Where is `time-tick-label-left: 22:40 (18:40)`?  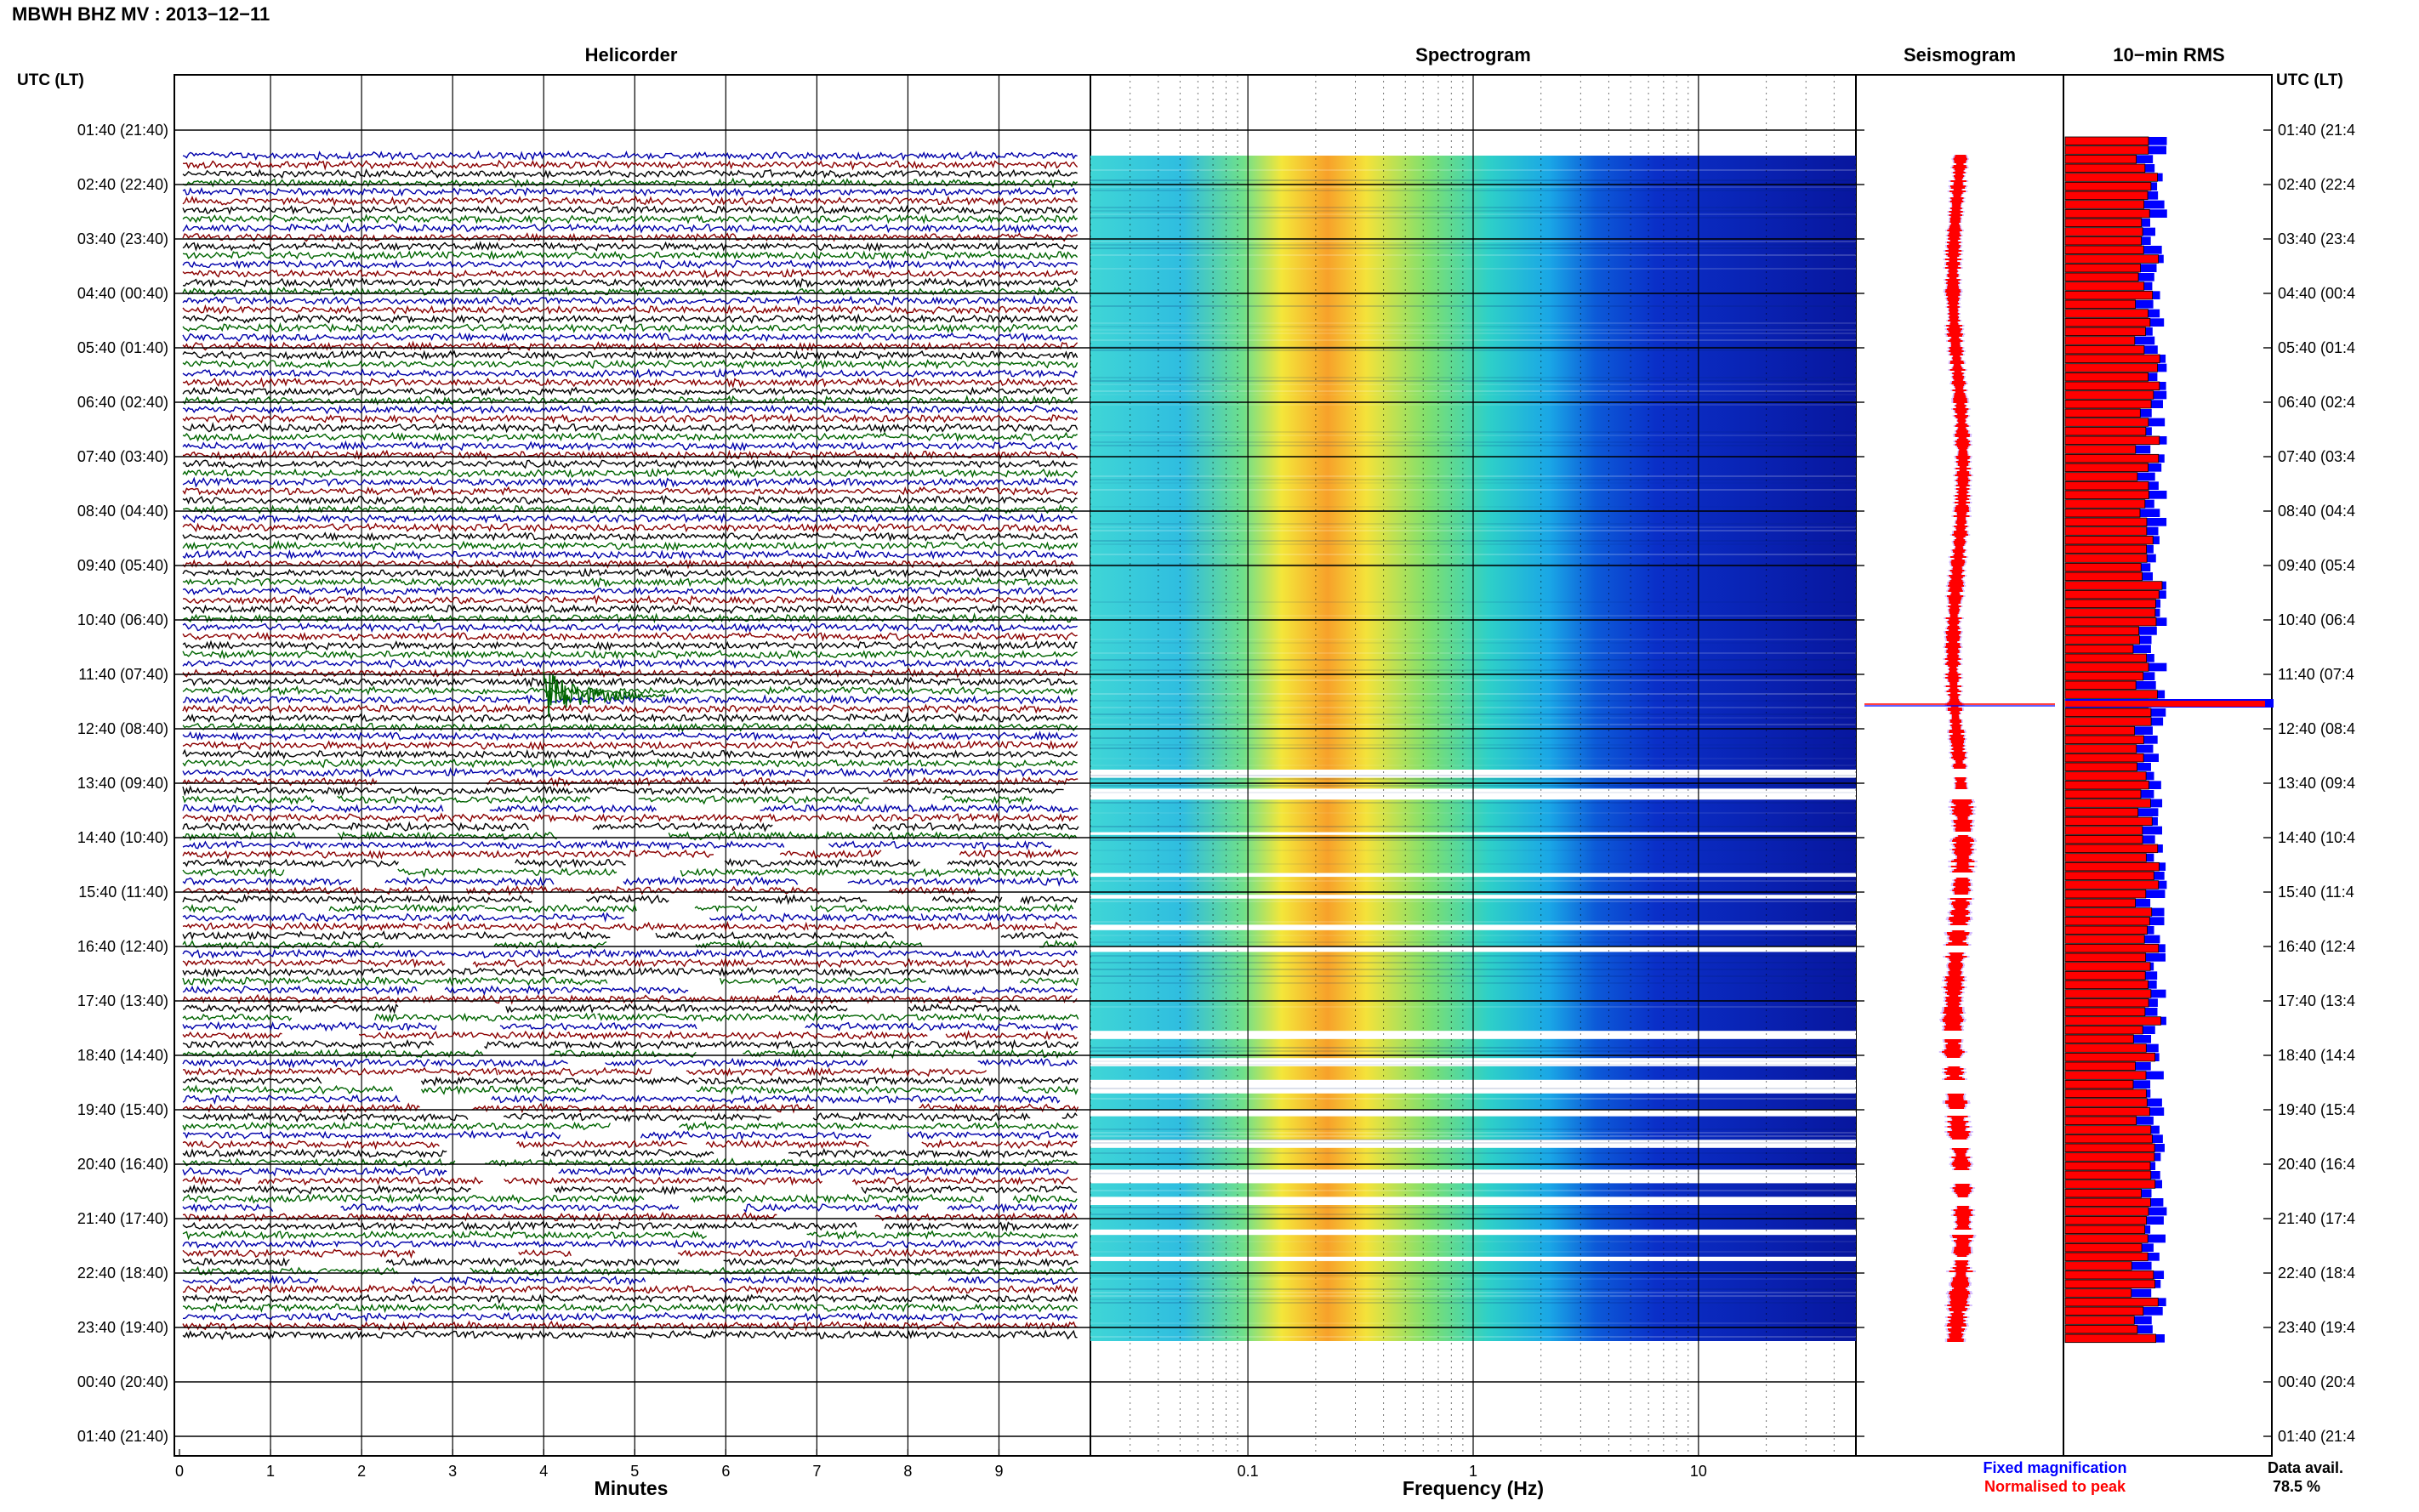 time-tick-label-left: 22:40 (18:40) is located at coordinates (122, 1273).